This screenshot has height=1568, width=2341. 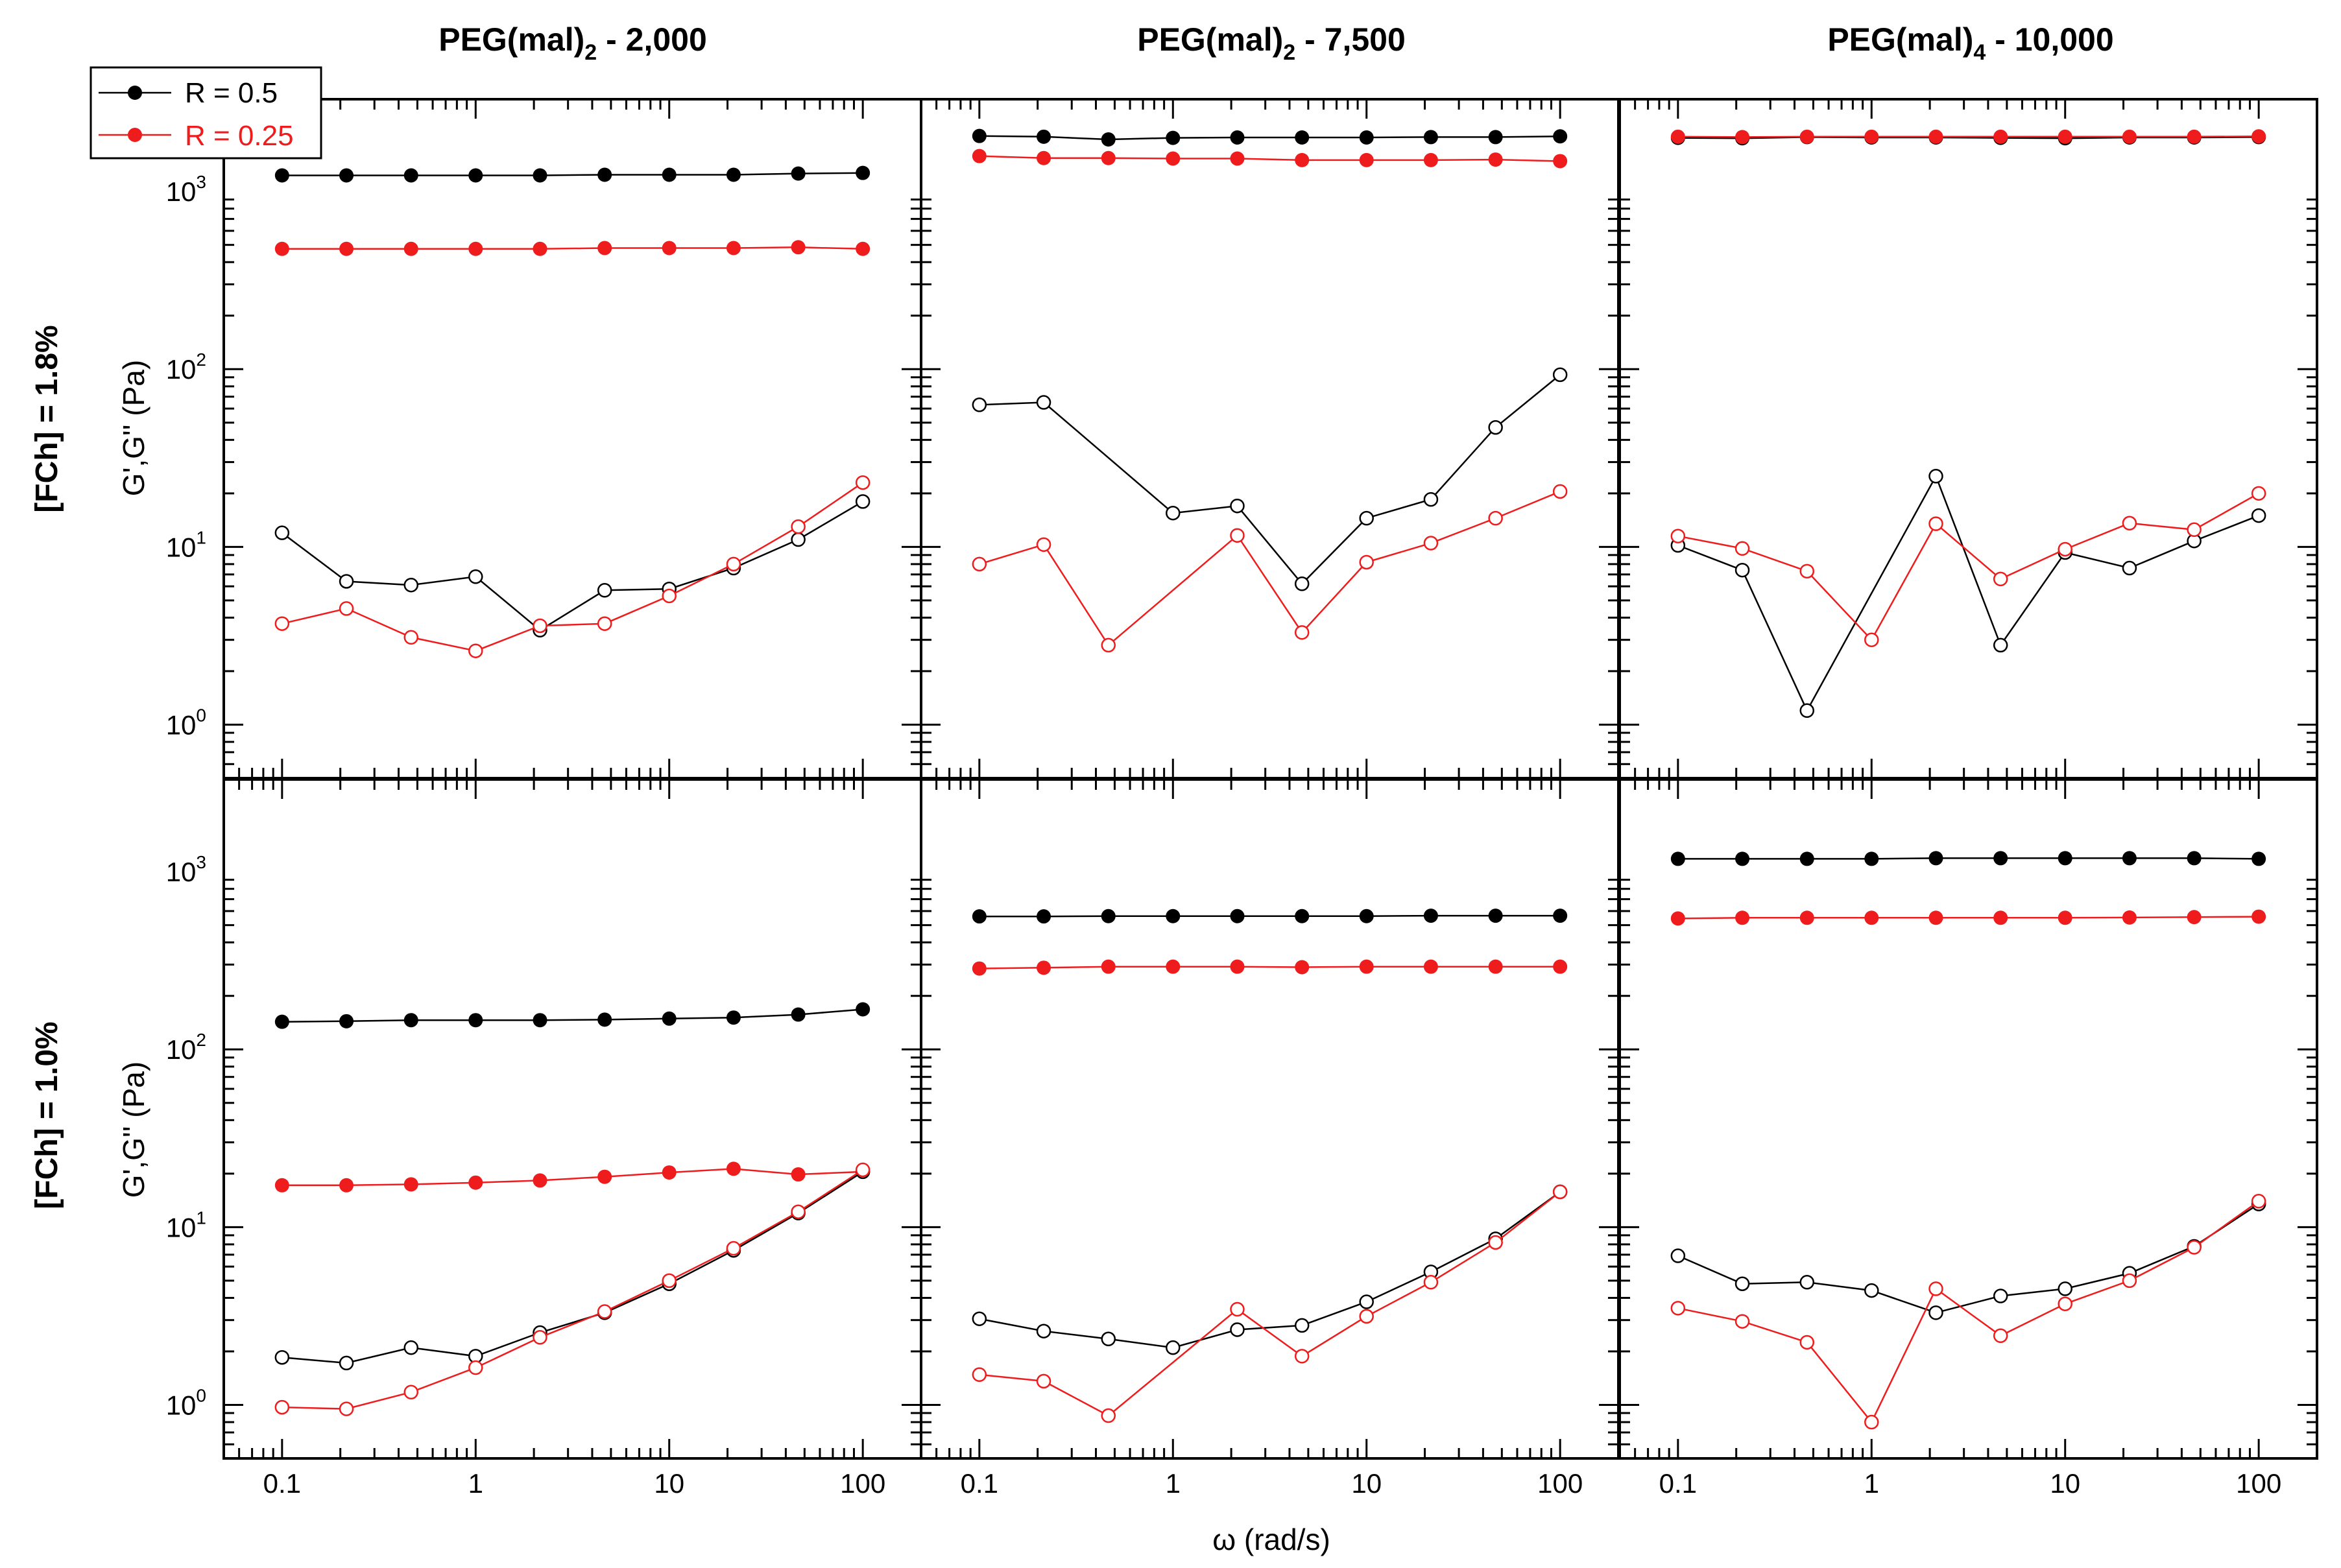 I want to click on row-label-1: [FCh] = 1.8%, so click(x=47, y=418).